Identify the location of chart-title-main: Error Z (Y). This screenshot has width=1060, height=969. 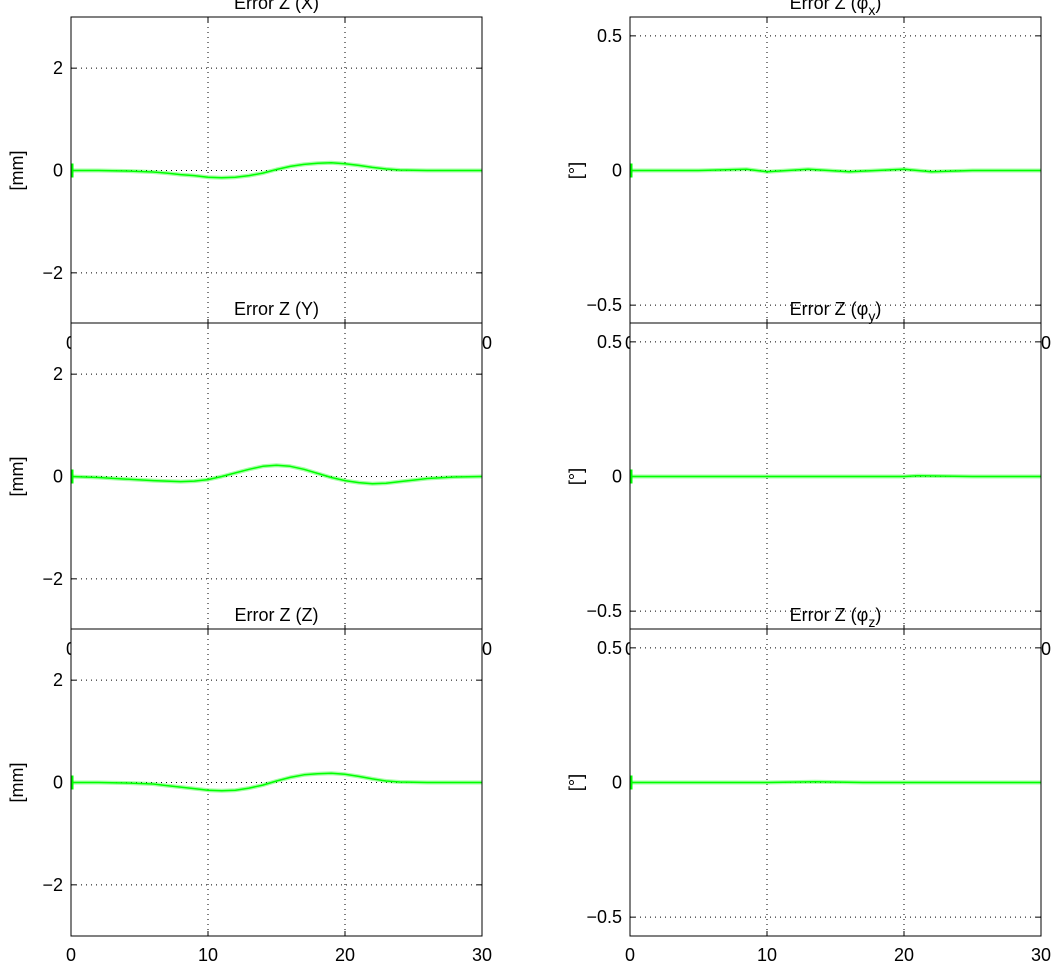
(276, 309).